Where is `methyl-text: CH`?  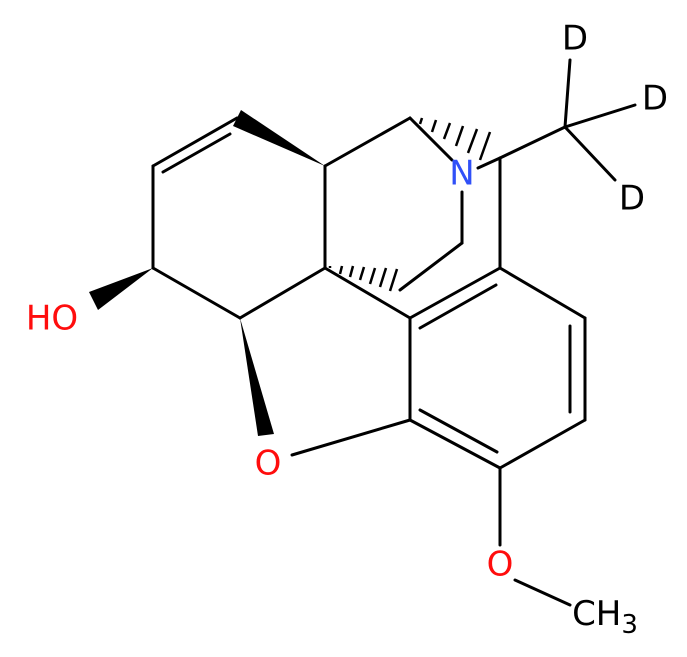
methyl-text: CH is located at coordinates (596, 614).